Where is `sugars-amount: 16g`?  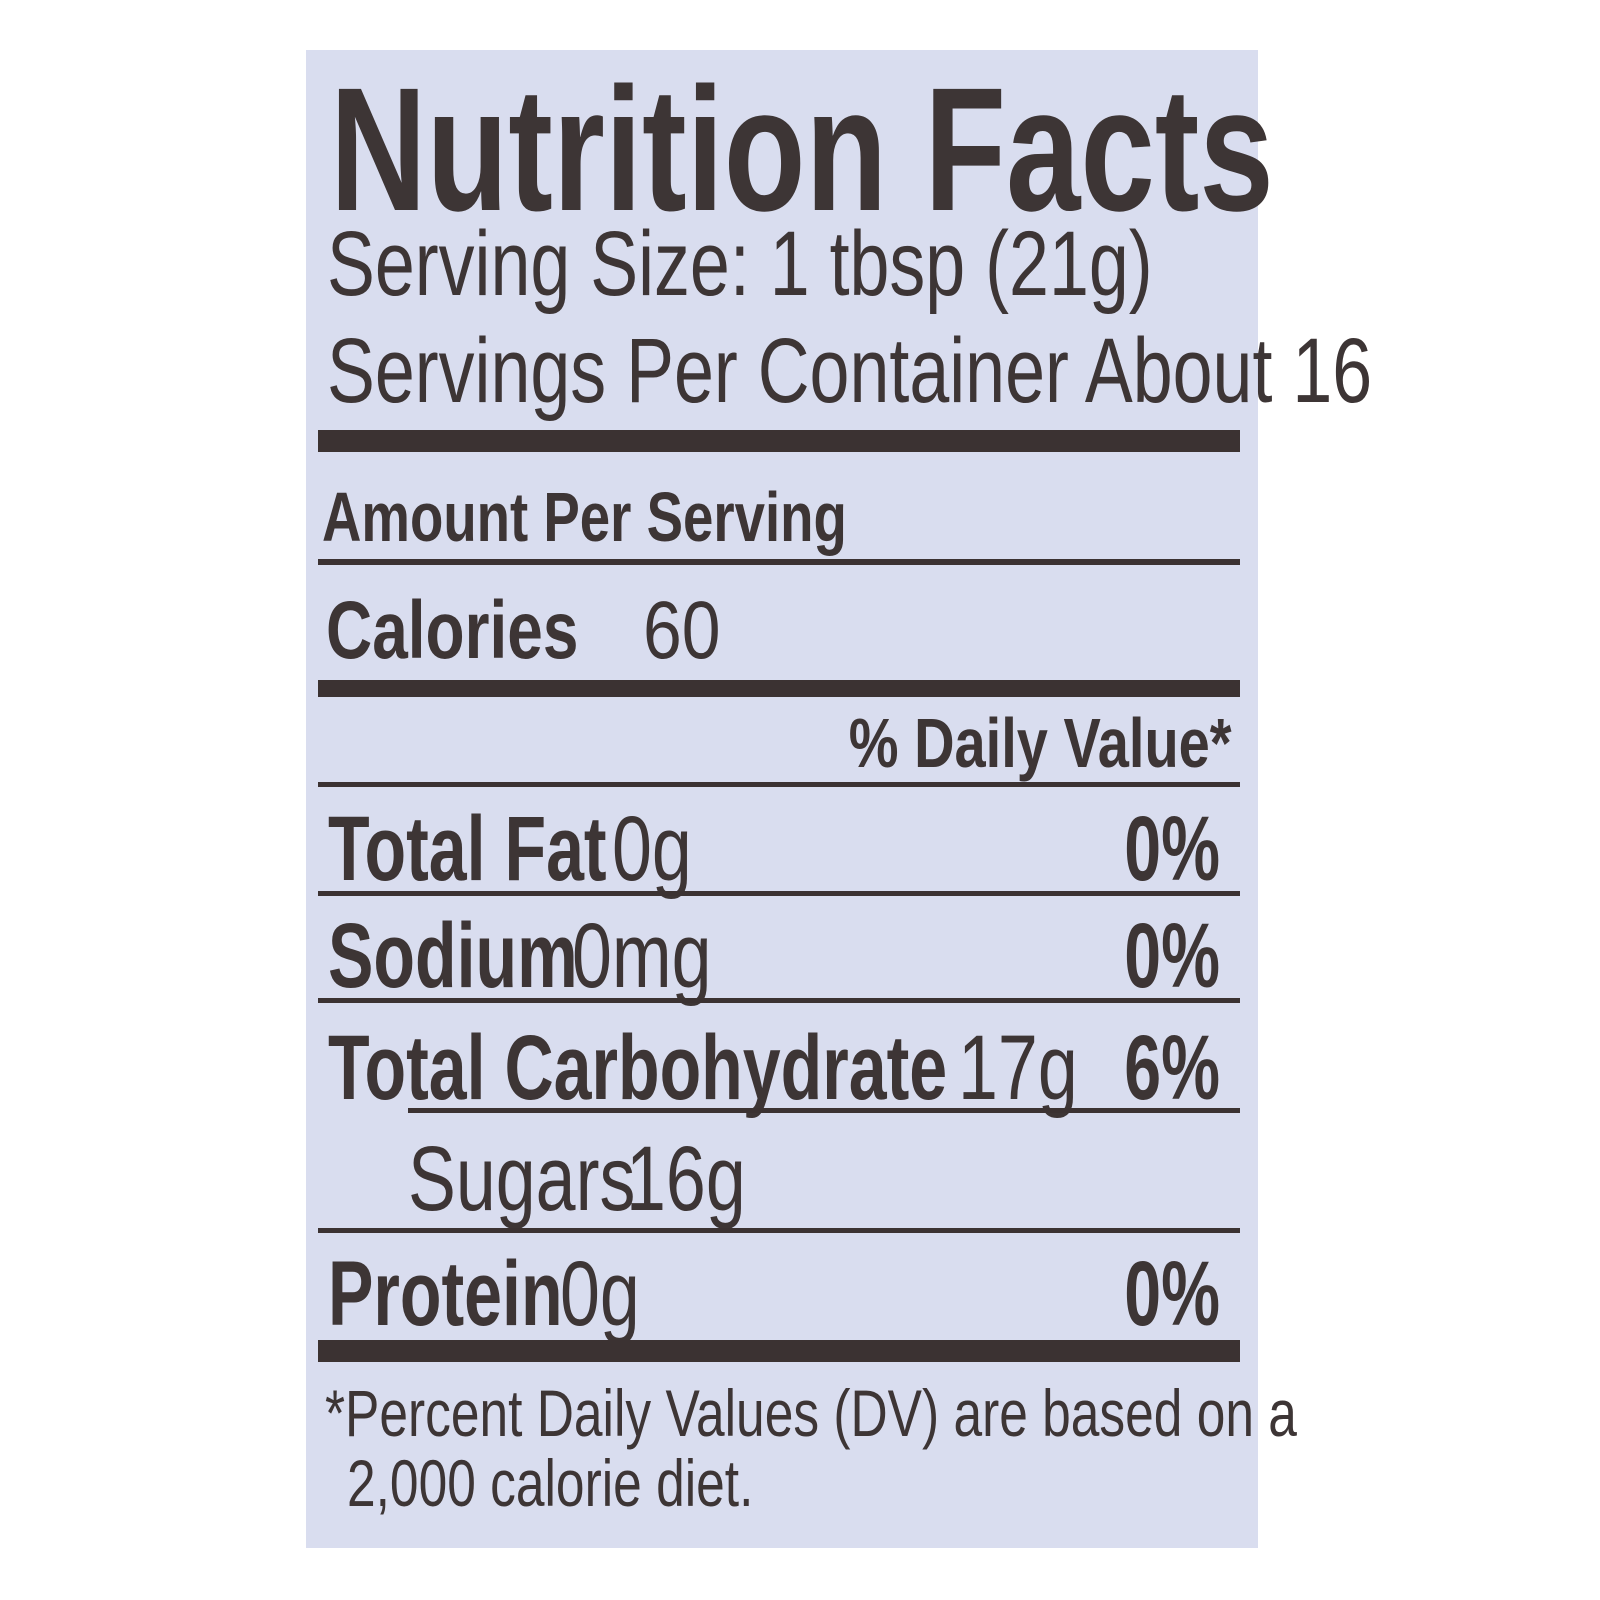 sugars-amount: 16g is located at coordinates (686, 1179).